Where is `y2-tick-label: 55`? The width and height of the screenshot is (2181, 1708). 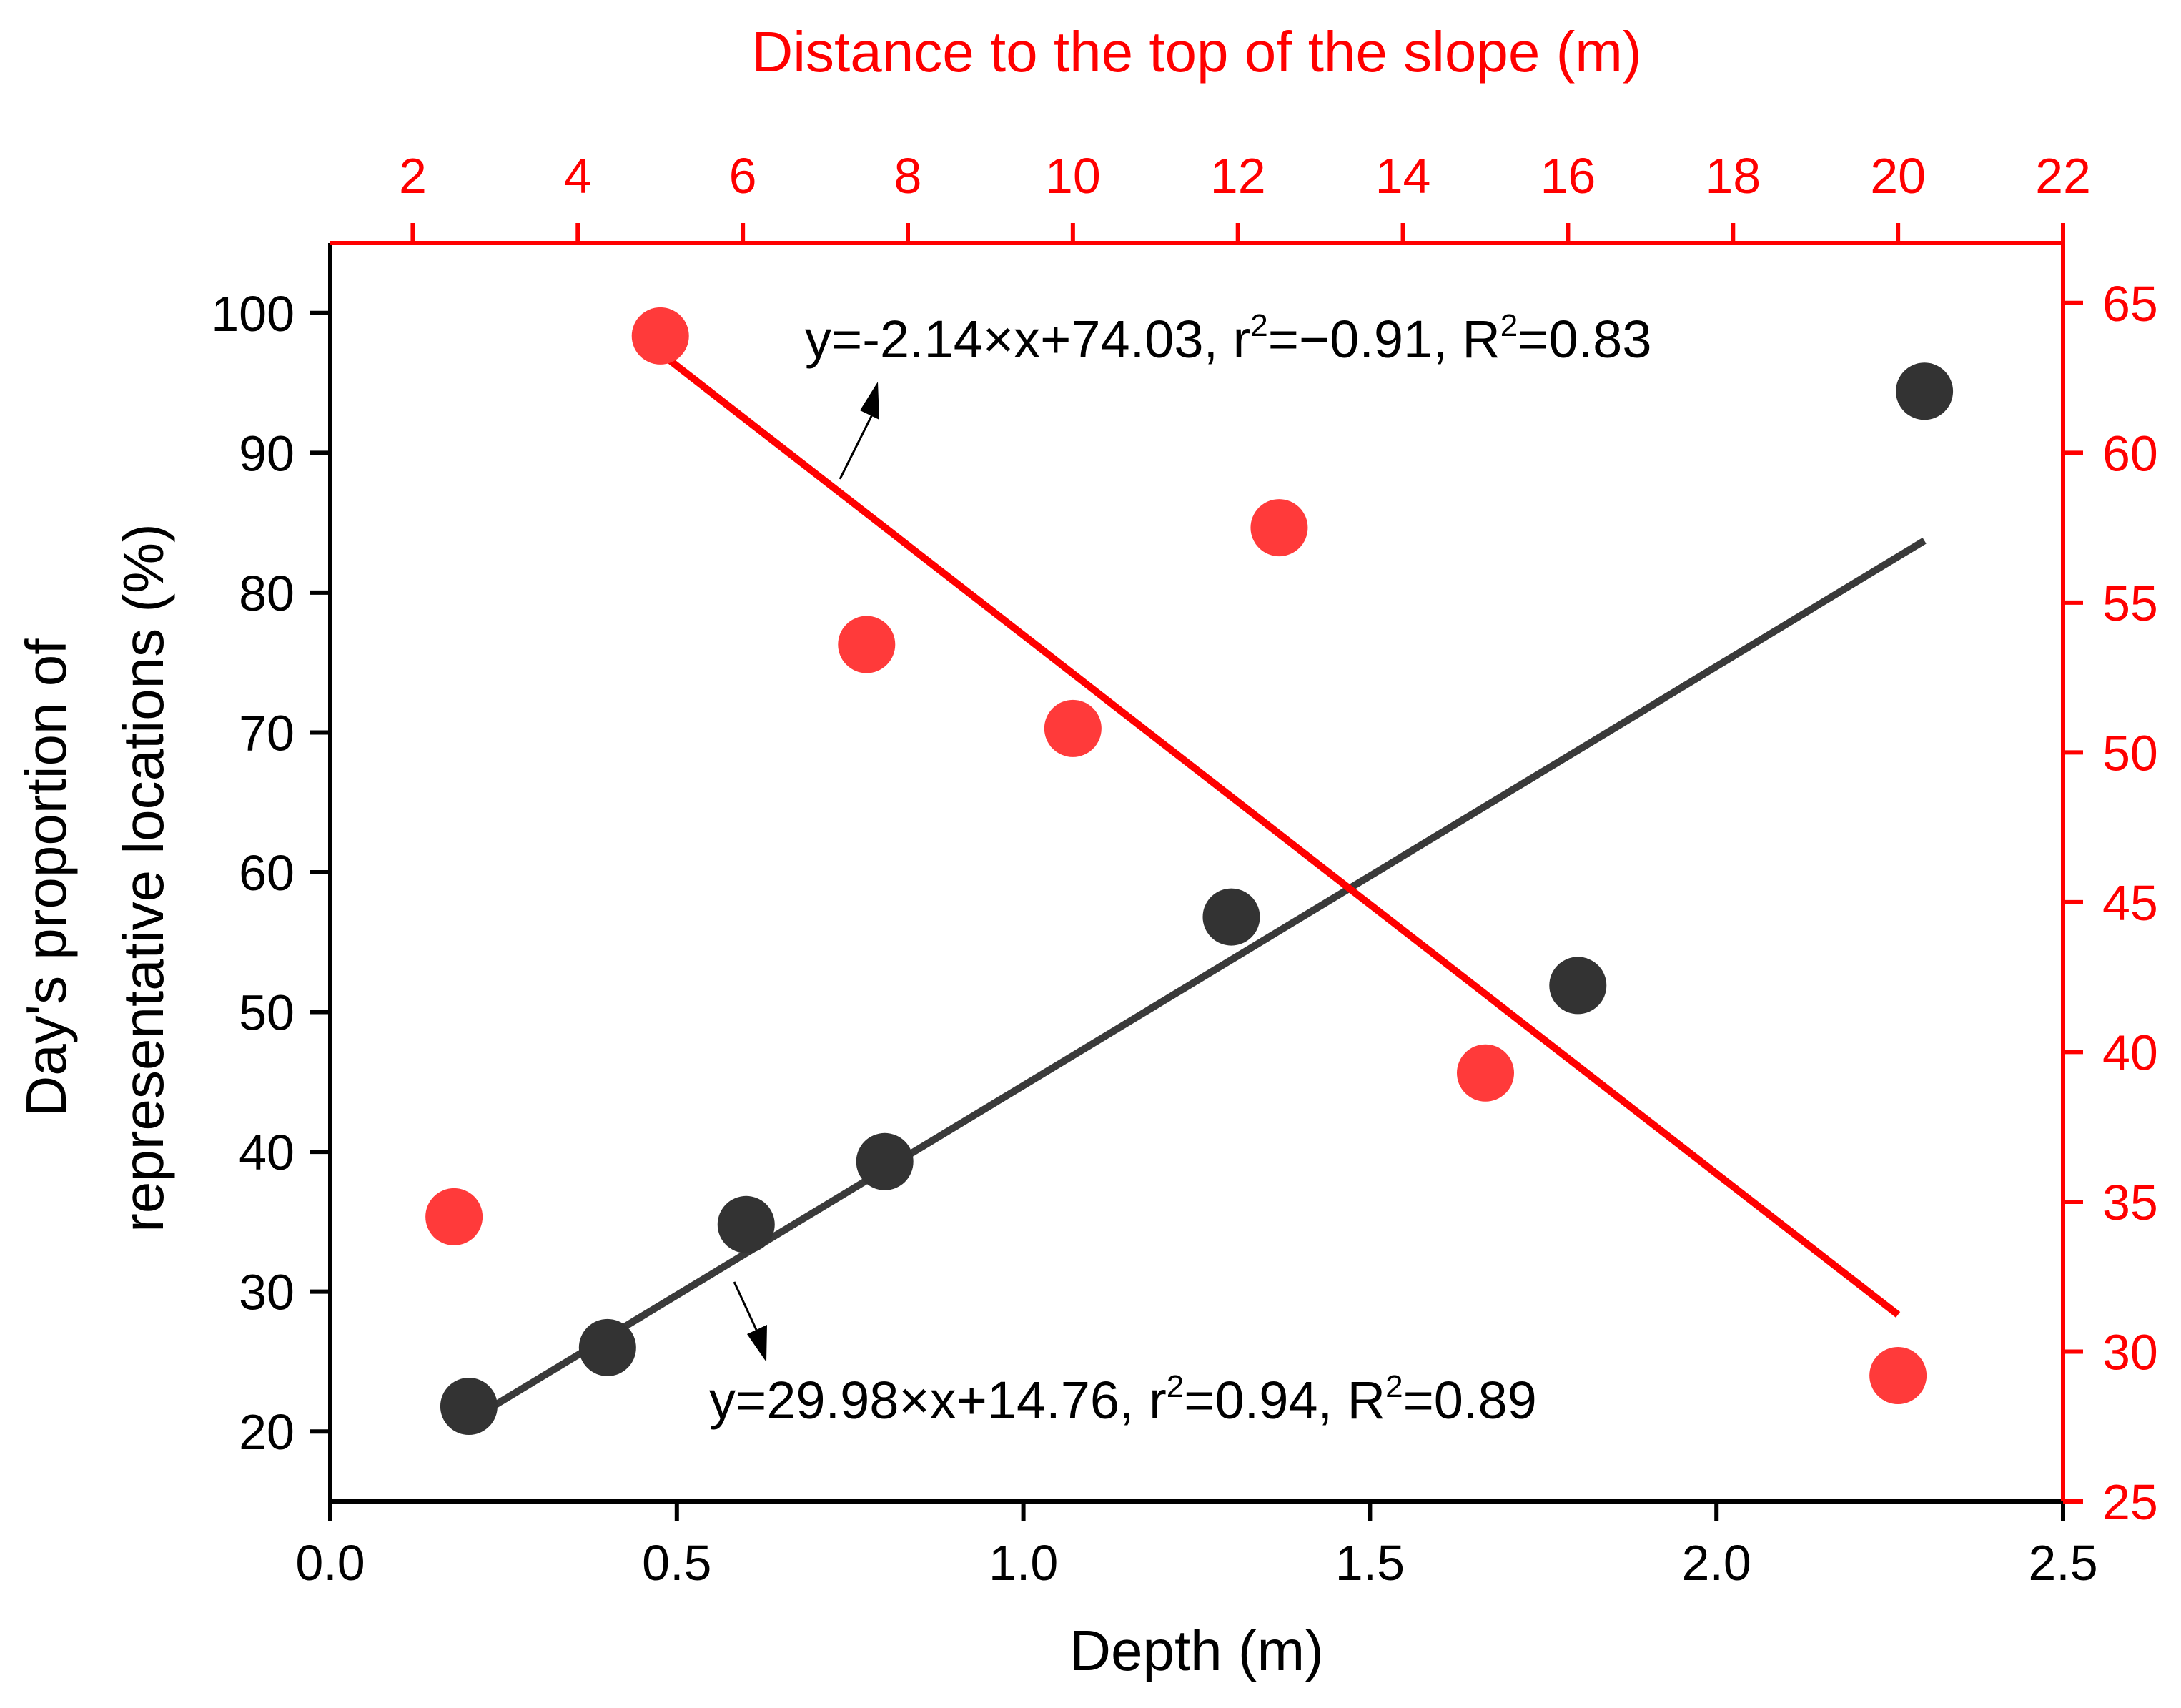
y2-tick-label: 55 is located at coordinates (2130, 603).